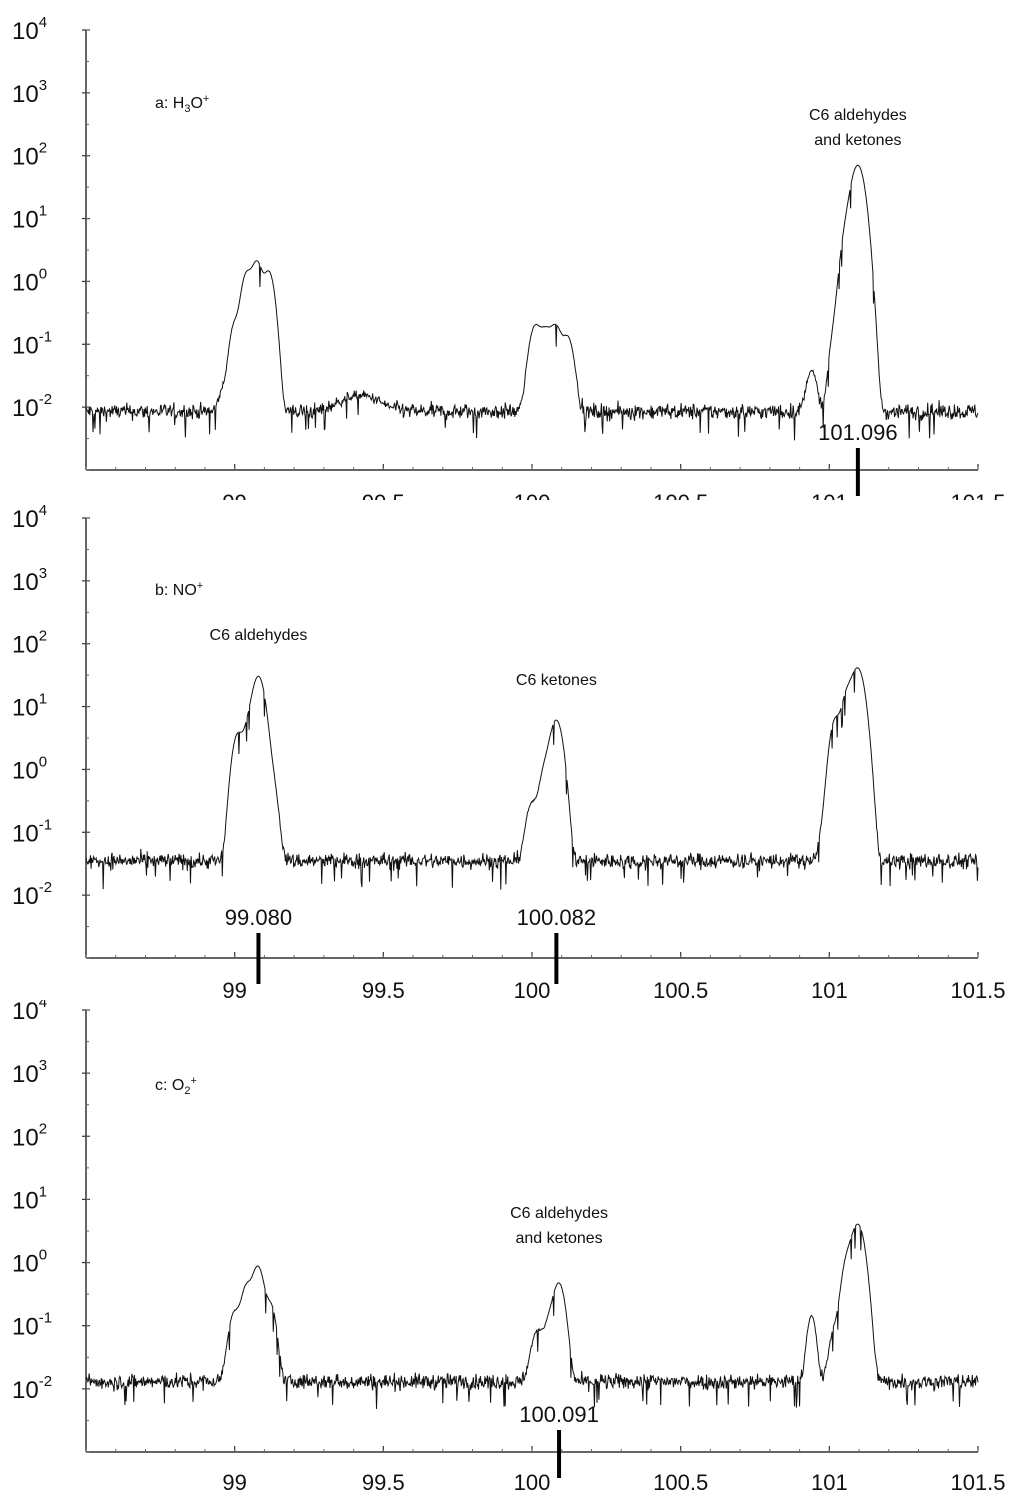 The height and width of the screenshot is (1502, 1024). Describe the element at coordinates (858, 432) in the screenshot. I see `mass-marker-label: 101.096` at that location.